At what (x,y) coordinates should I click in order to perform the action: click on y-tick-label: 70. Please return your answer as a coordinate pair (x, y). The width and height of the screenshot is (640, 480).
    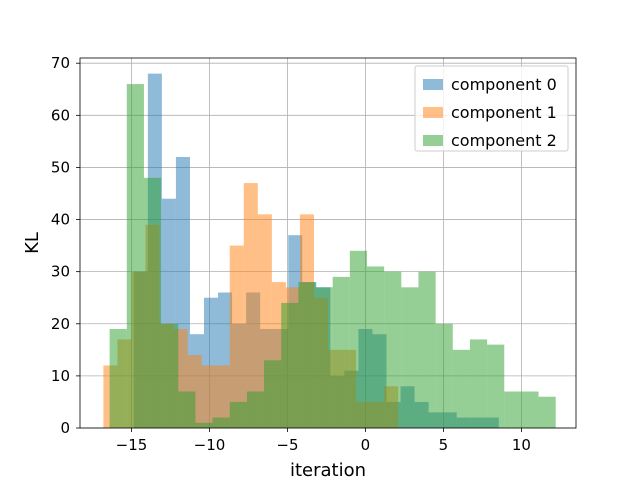
    Looking at the image, I should click on (60, 63).